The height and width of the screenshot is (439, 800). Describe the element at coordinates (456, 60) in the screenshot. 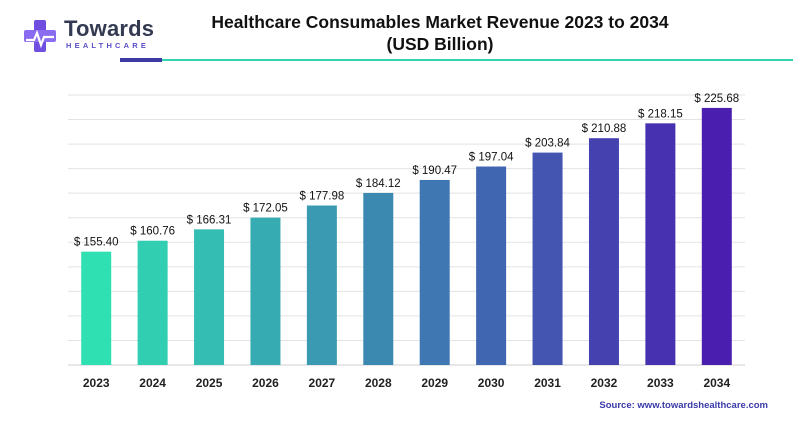

I see `title-divider-line` at that location.